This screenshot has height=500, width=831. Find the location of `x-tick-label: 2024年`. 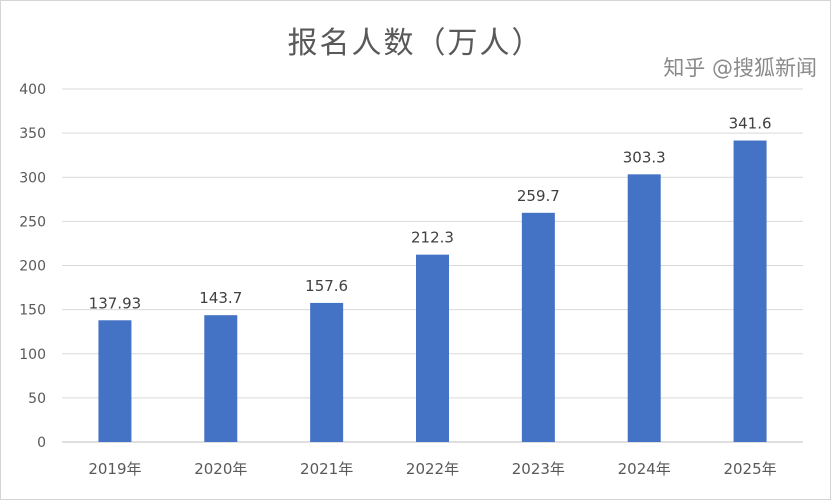

x-tick-label: 2024年 is located at coordinates (644, 469).